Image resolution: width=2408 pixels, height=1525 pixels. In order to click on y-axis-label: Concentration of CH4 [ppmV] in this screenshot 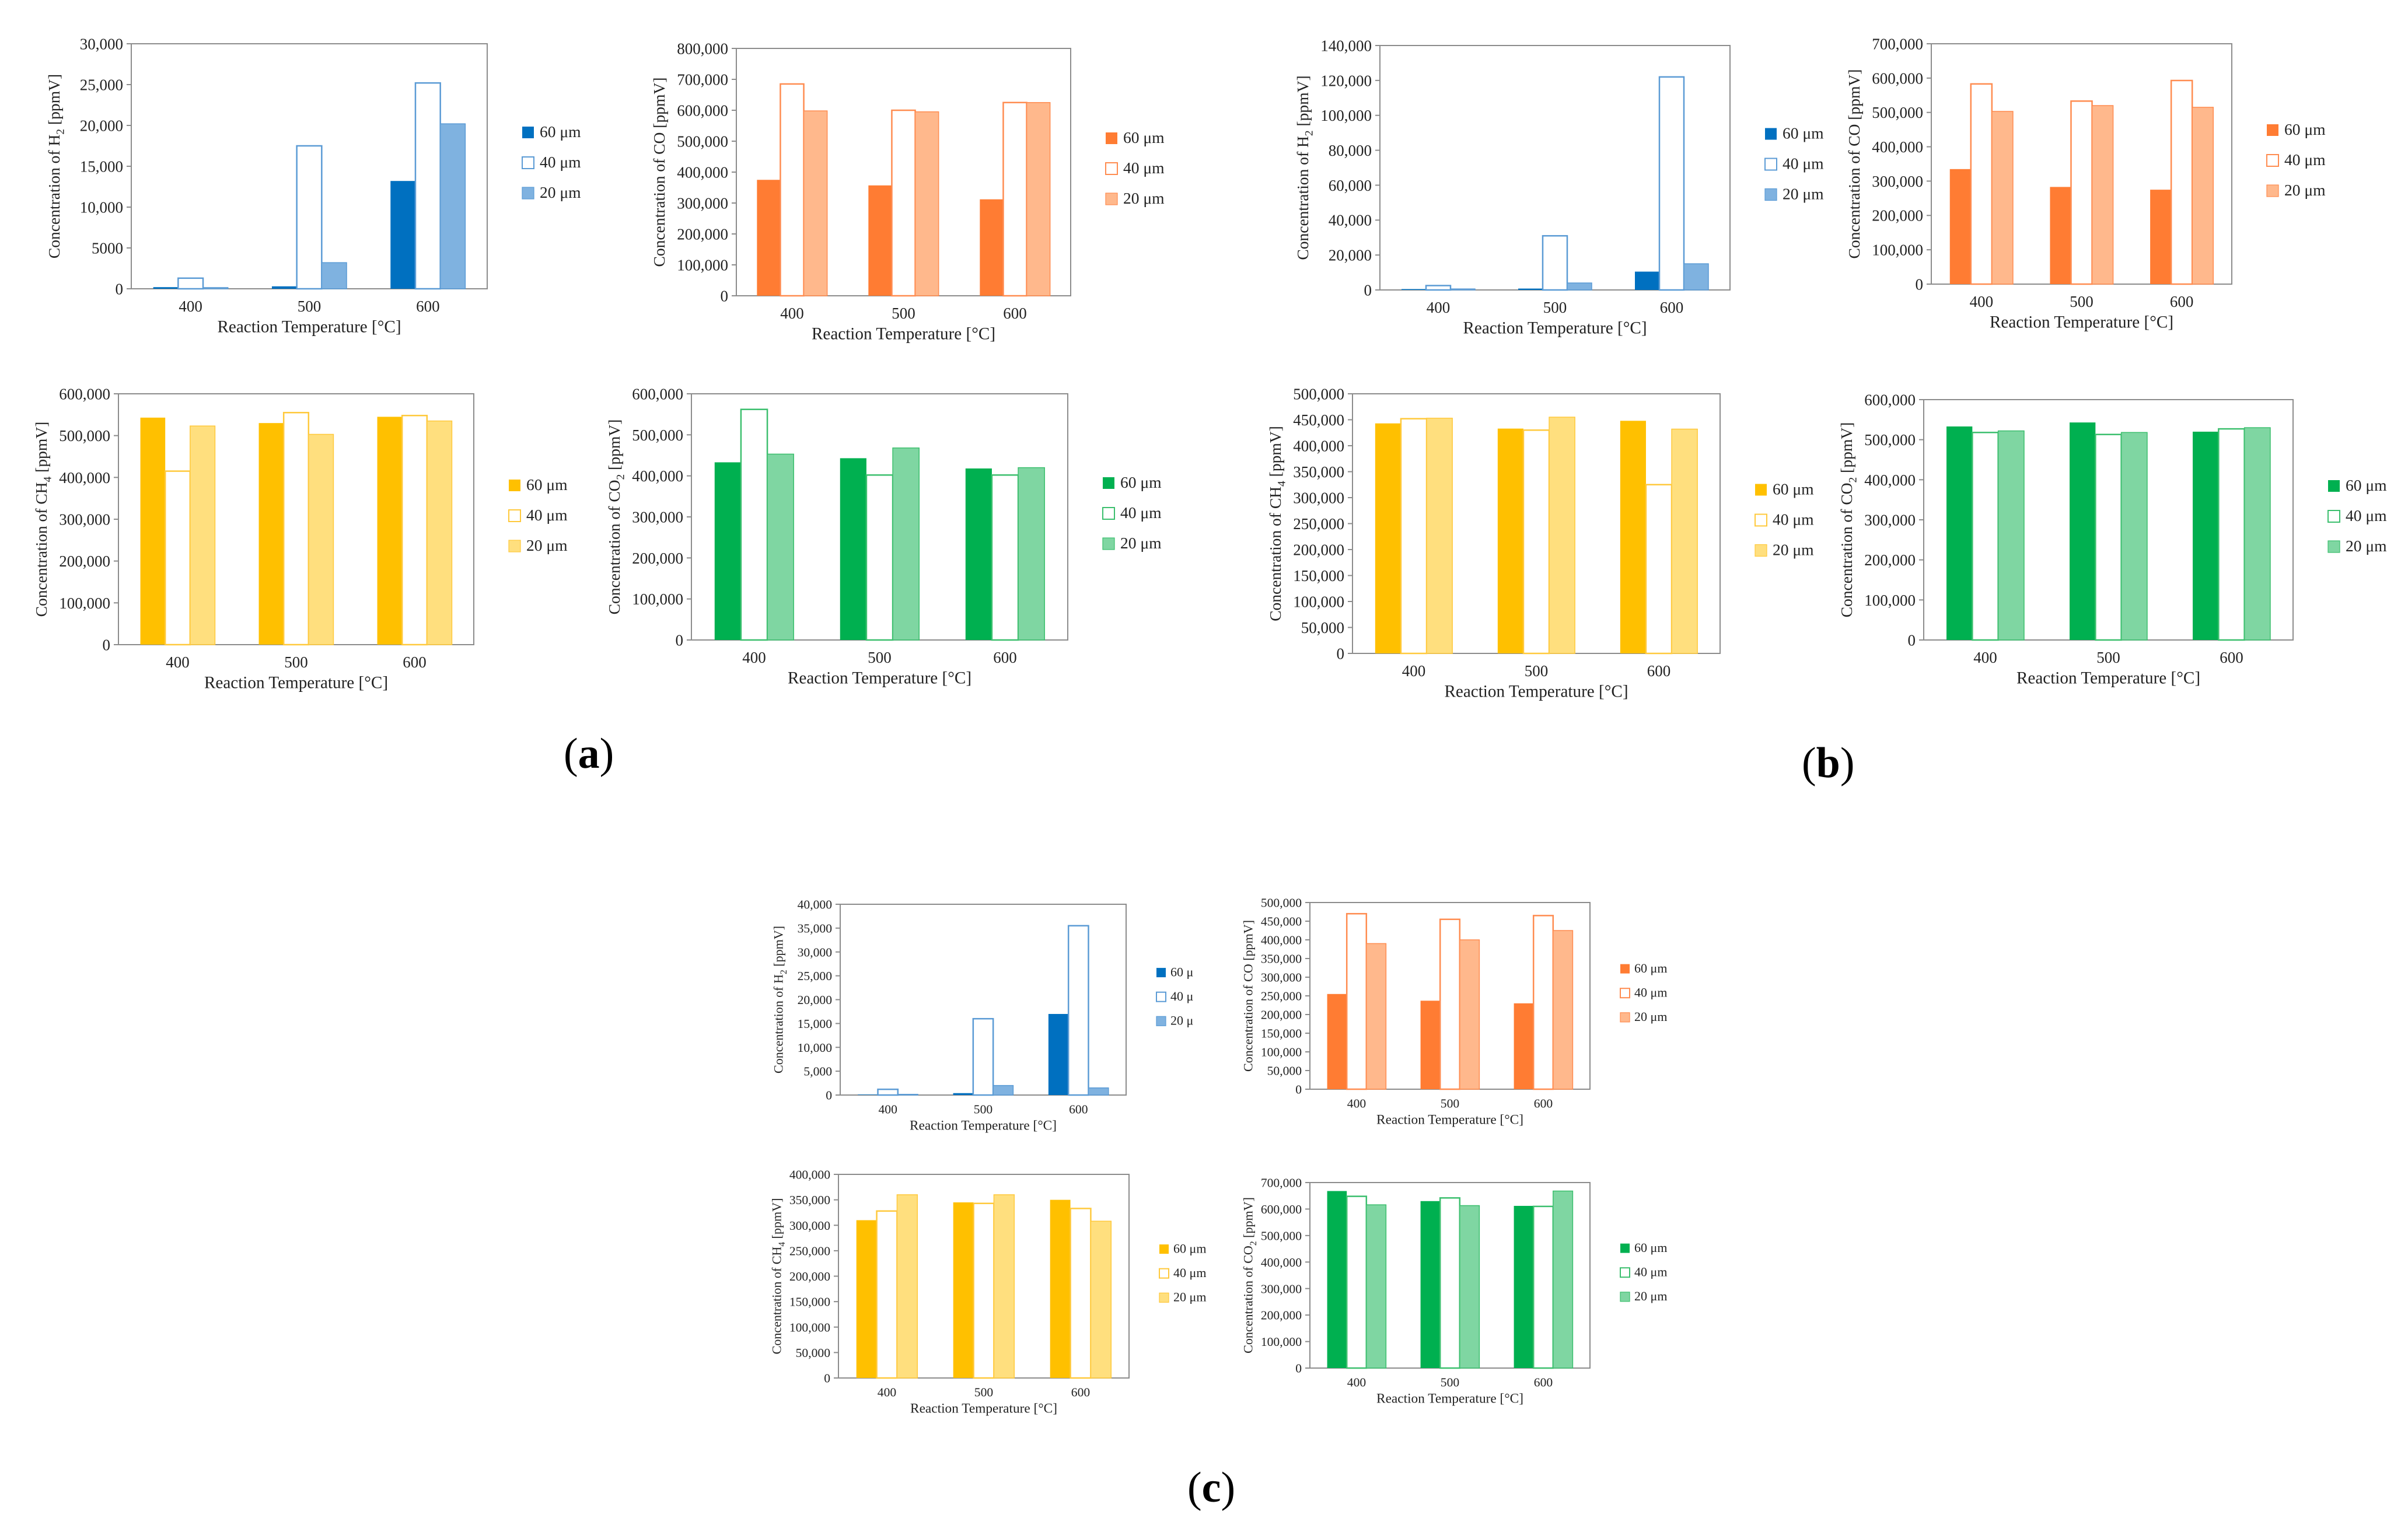, I will do `click(43, 519)`.